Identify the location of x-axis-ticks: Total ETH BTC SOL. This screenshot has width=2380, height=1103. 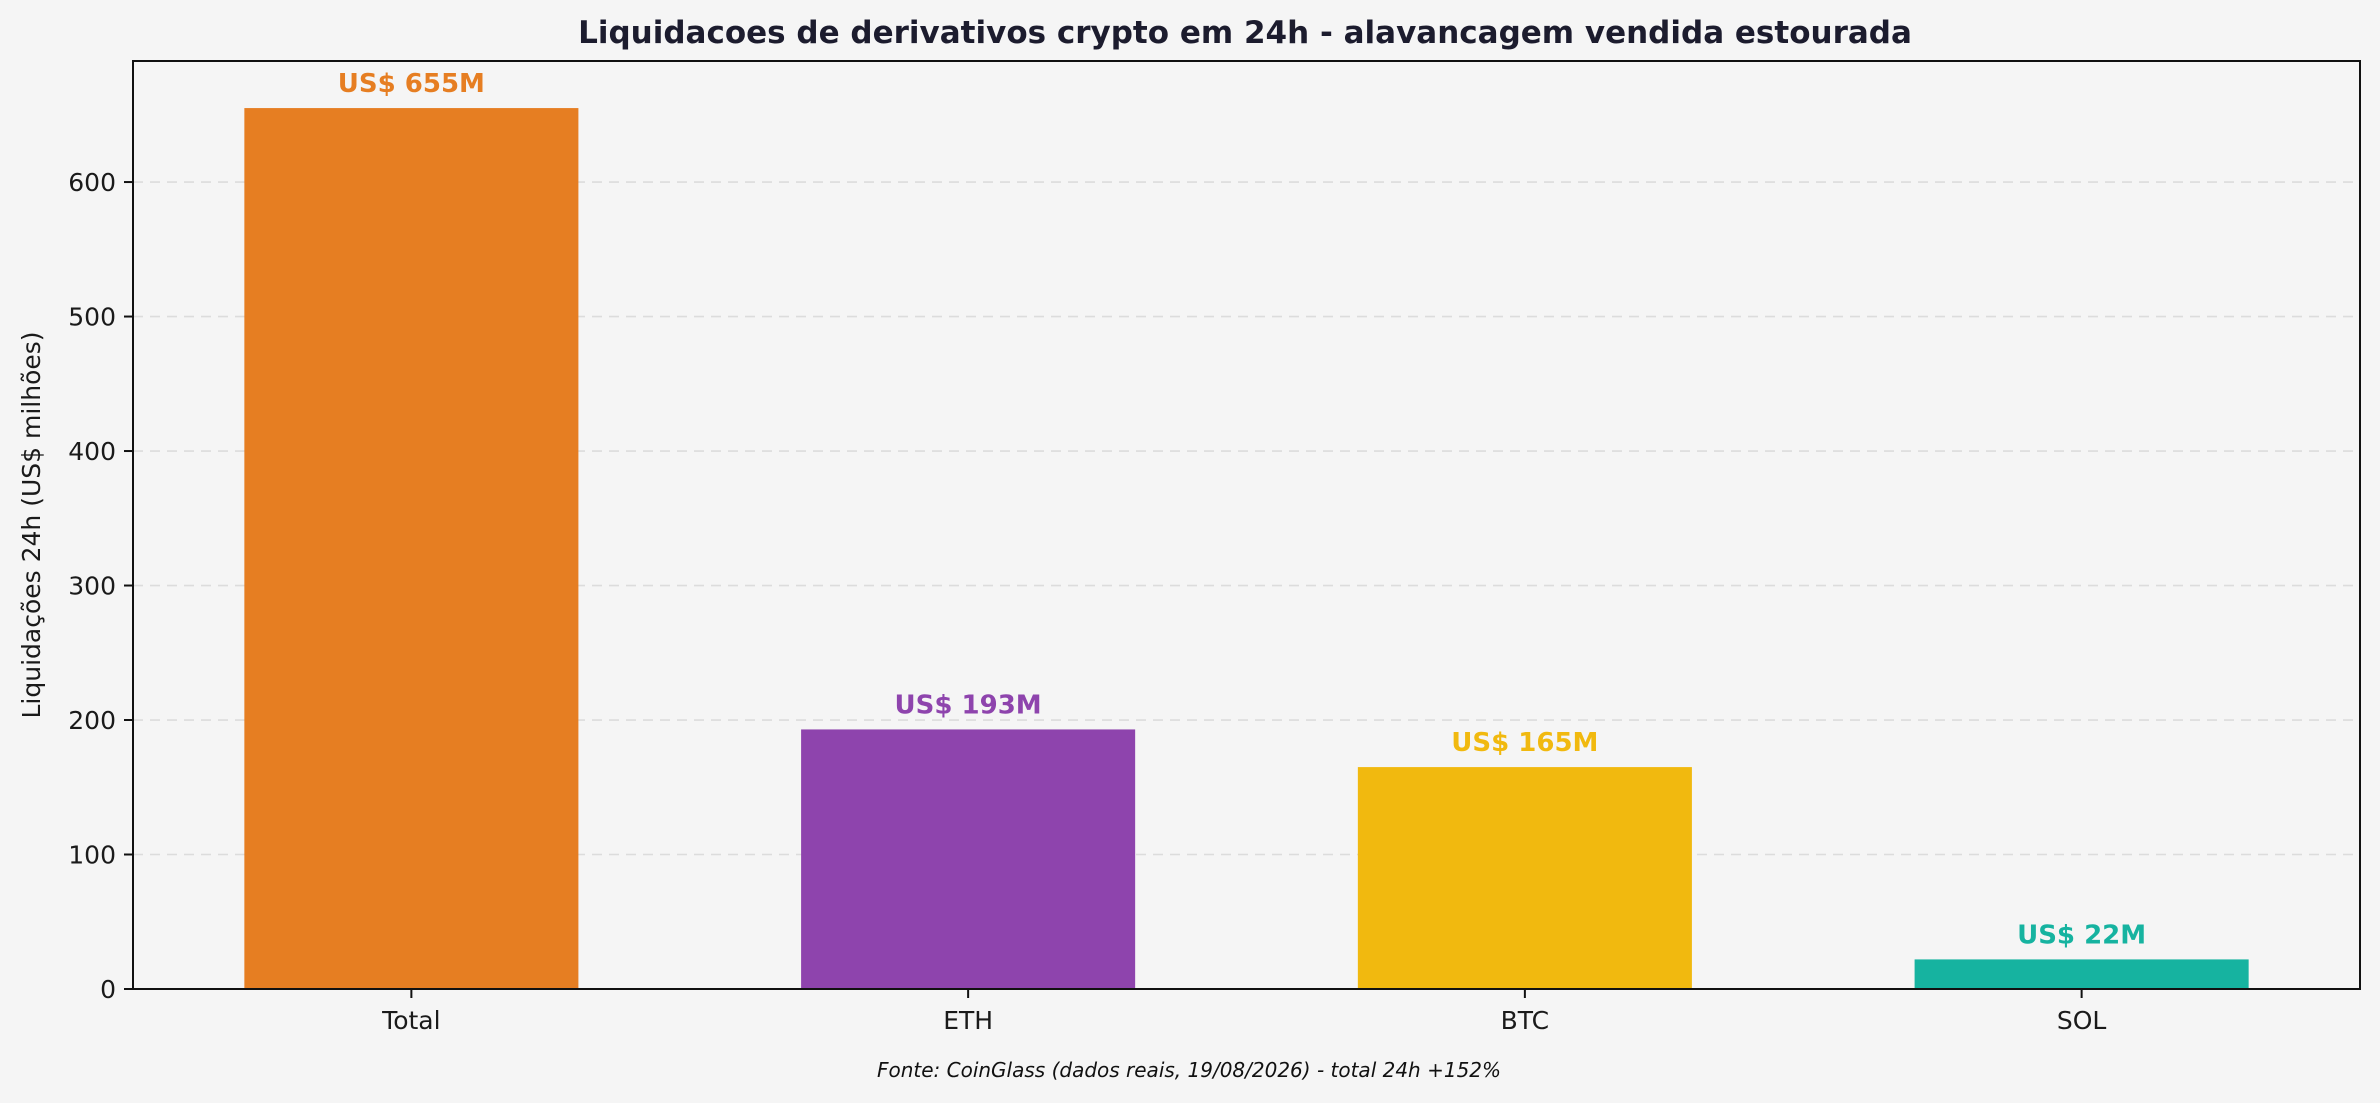
(1243, 1012).